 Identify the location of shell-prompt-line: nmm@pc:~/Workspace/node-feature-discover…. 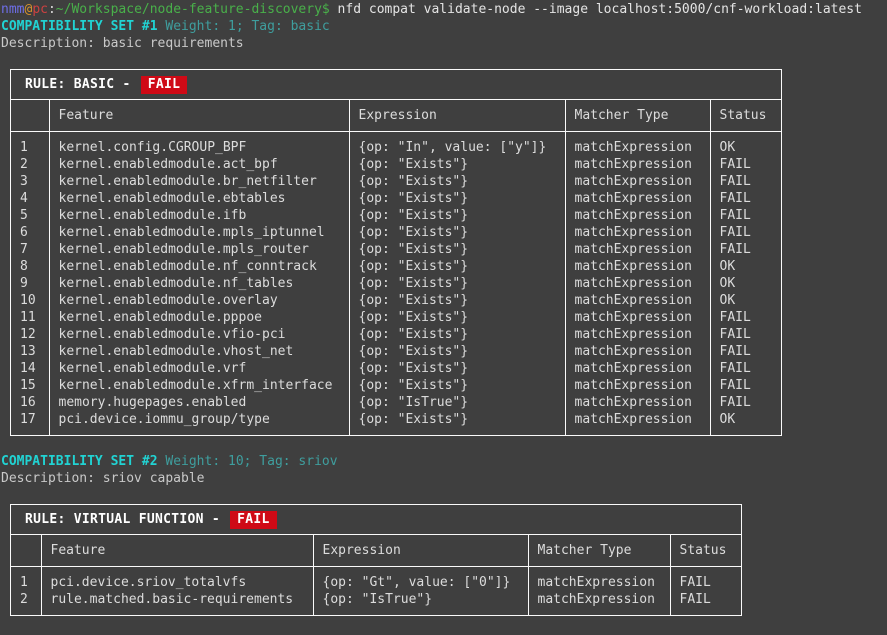
(443, 9).